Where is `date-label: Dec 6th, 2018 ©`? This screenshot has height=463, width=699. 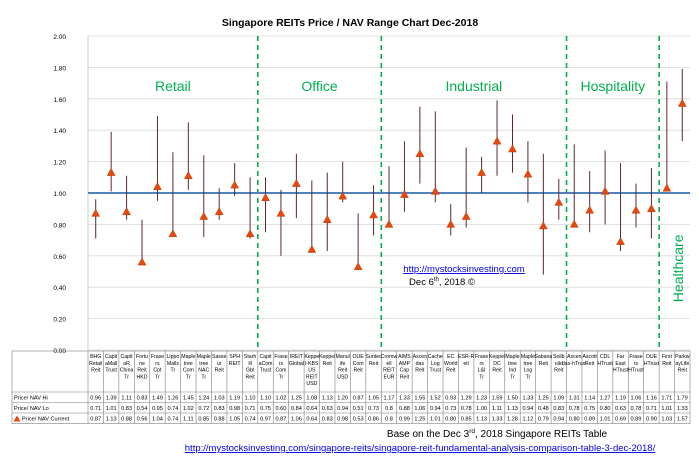 date-label: Dec 6th, 2018 © is located at coordinates (442, 282).